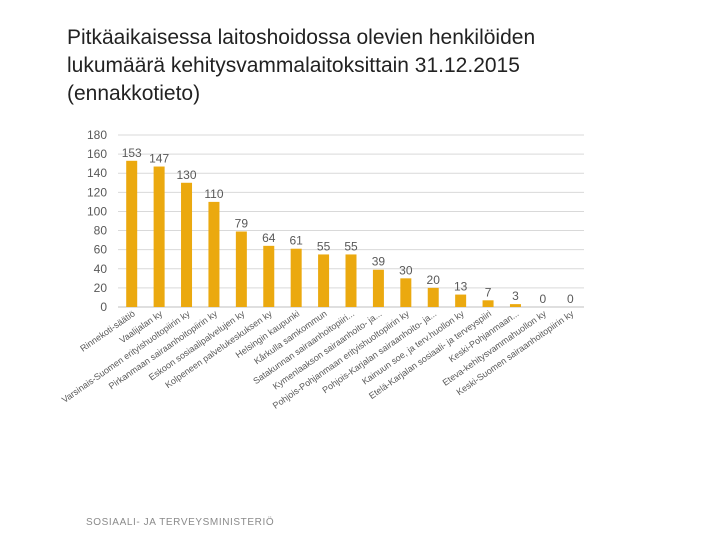 This screenshot has width=720, height=540. I want to click on data-label: 64, so click(269, 238).